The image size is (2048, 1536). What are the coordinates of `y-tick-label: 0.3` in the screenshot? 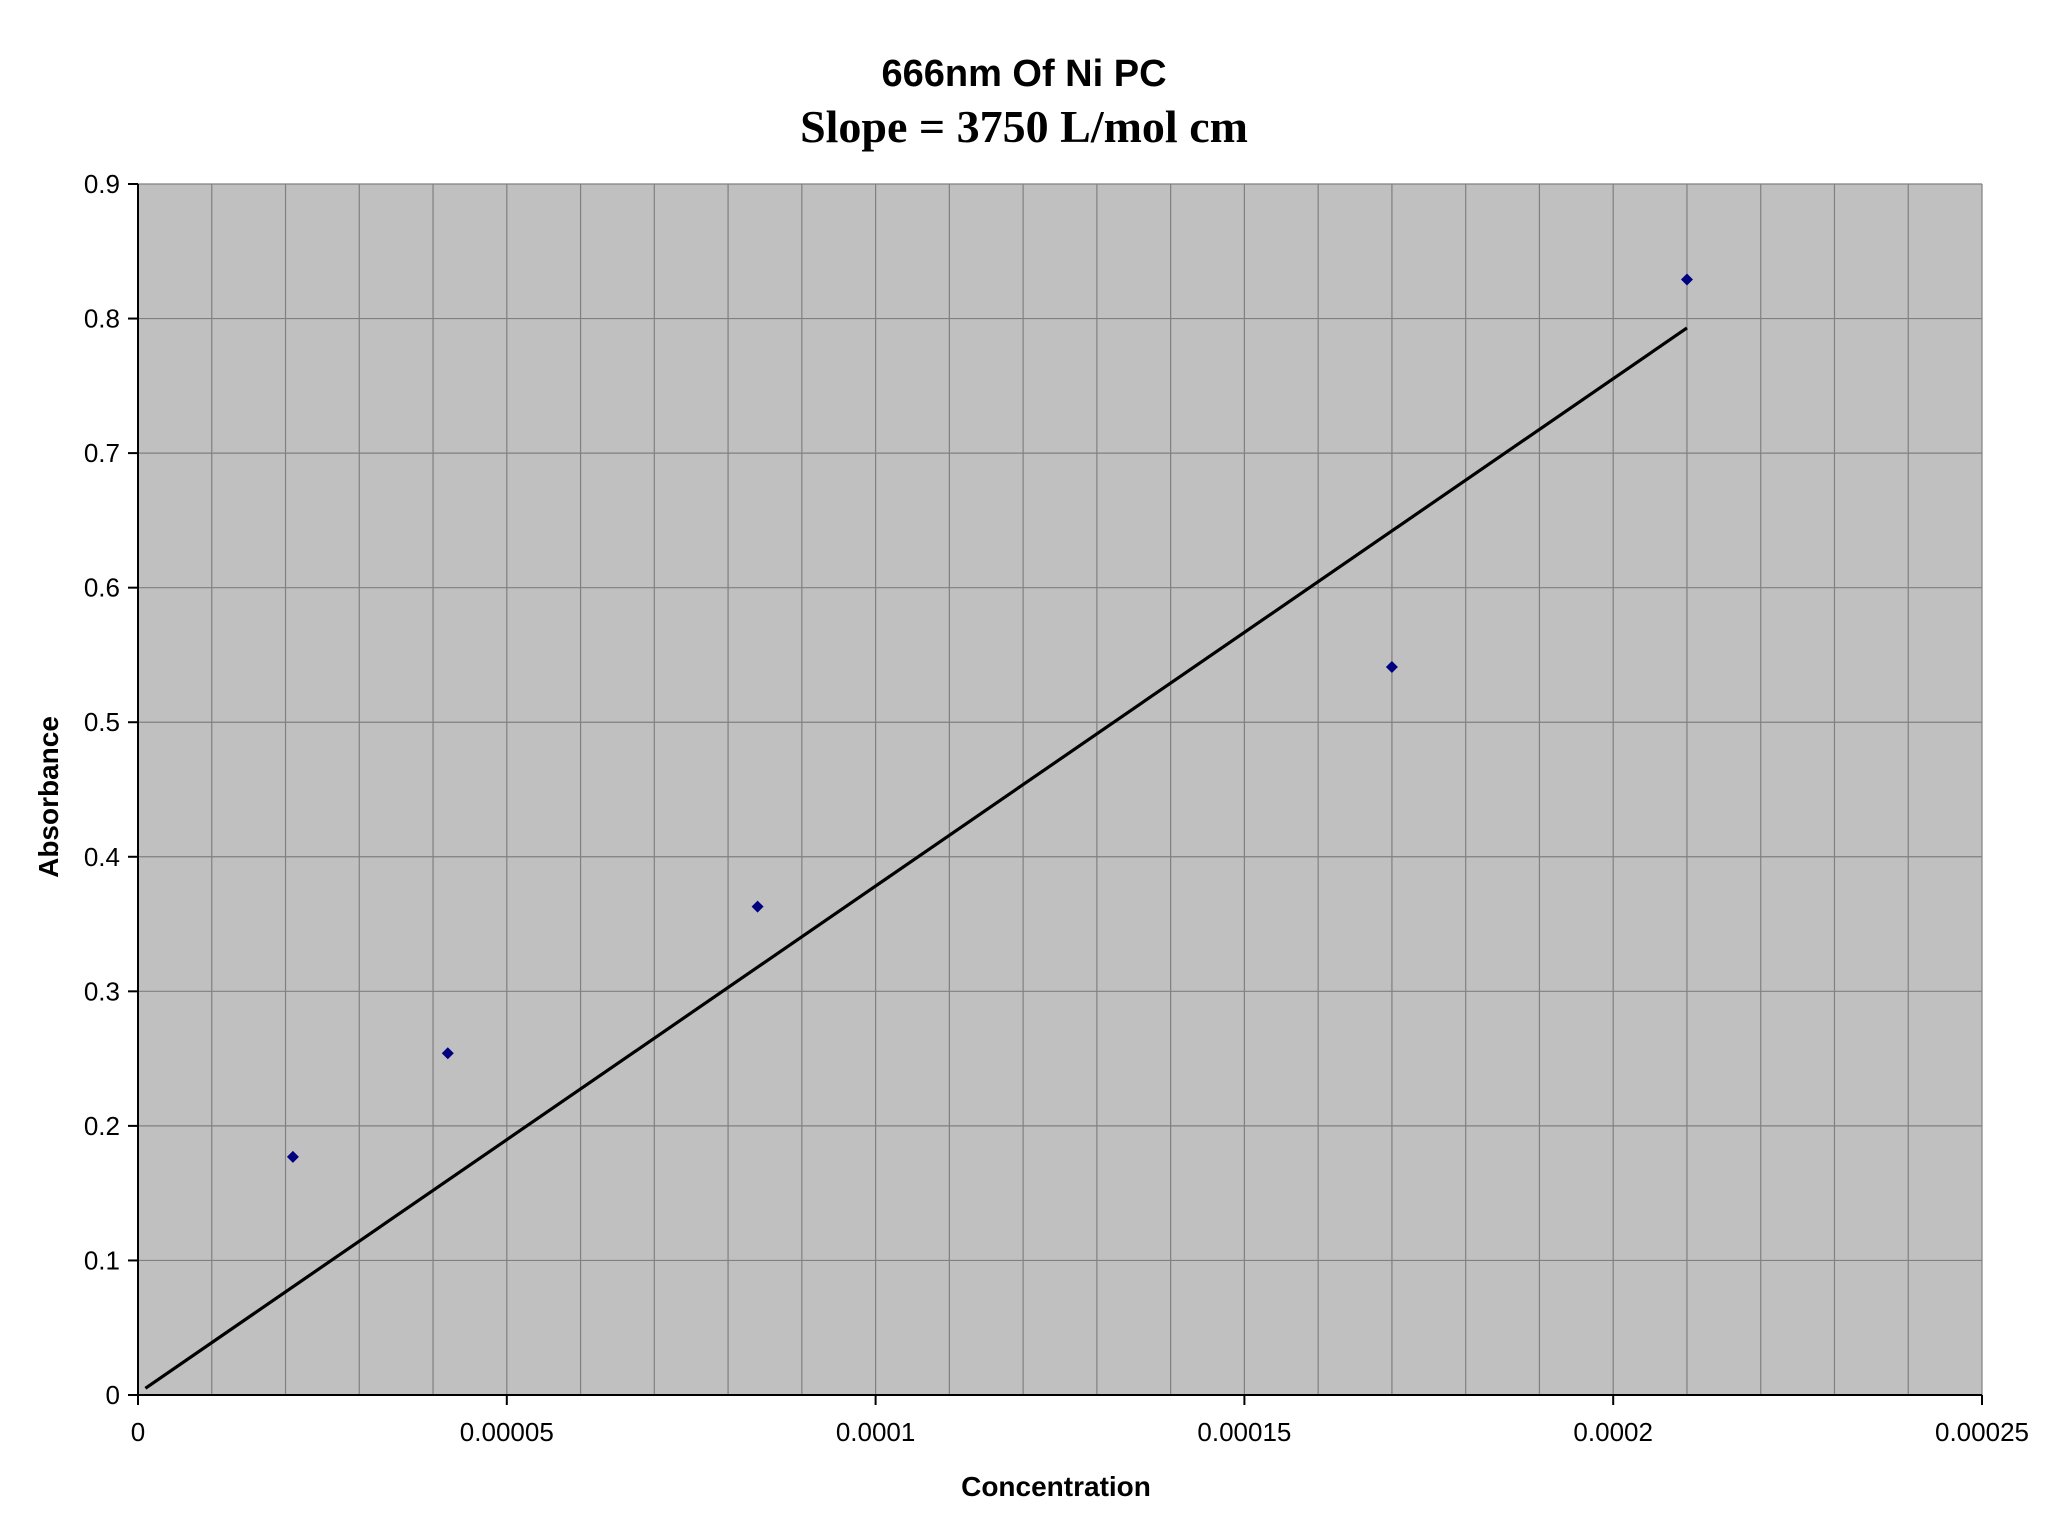 It's located at (102, 991).